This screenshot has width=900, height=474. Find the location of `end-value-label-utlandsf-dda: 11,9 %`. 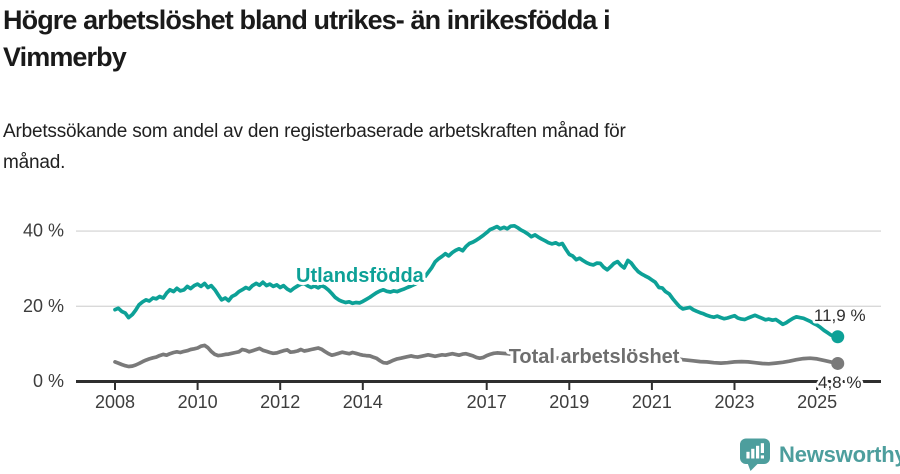

end-value-label-utlandsf-dda: 11,9 % is located at coordinates (840, 315).